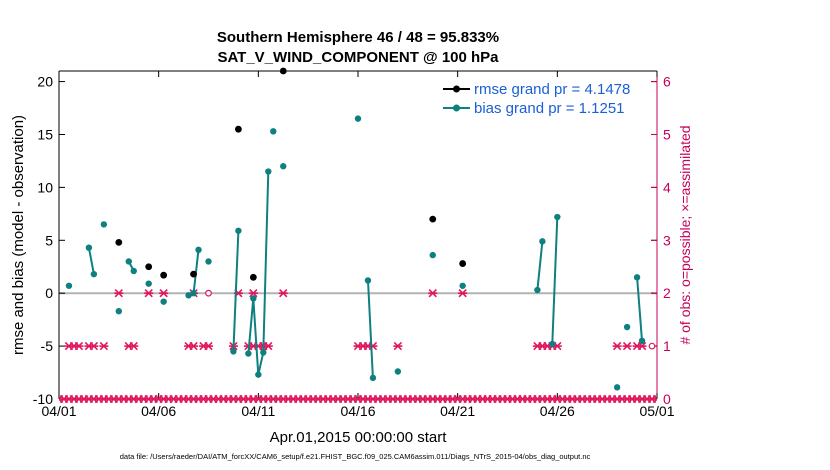 The width and height of the screenshot is (830, 470). What do you see at coordinates (47, 346) in the screenshot?
I see `y-tick-label: -5` at bounding box center [47, 346].